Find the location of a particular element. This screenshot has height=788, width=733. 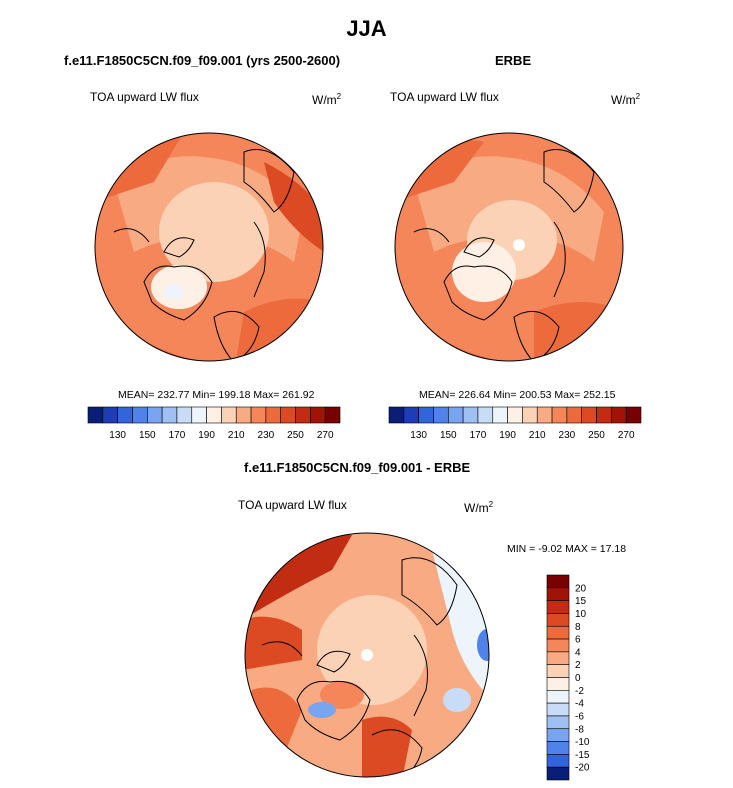

obs-coastlines is located at coordinates (504, 255).